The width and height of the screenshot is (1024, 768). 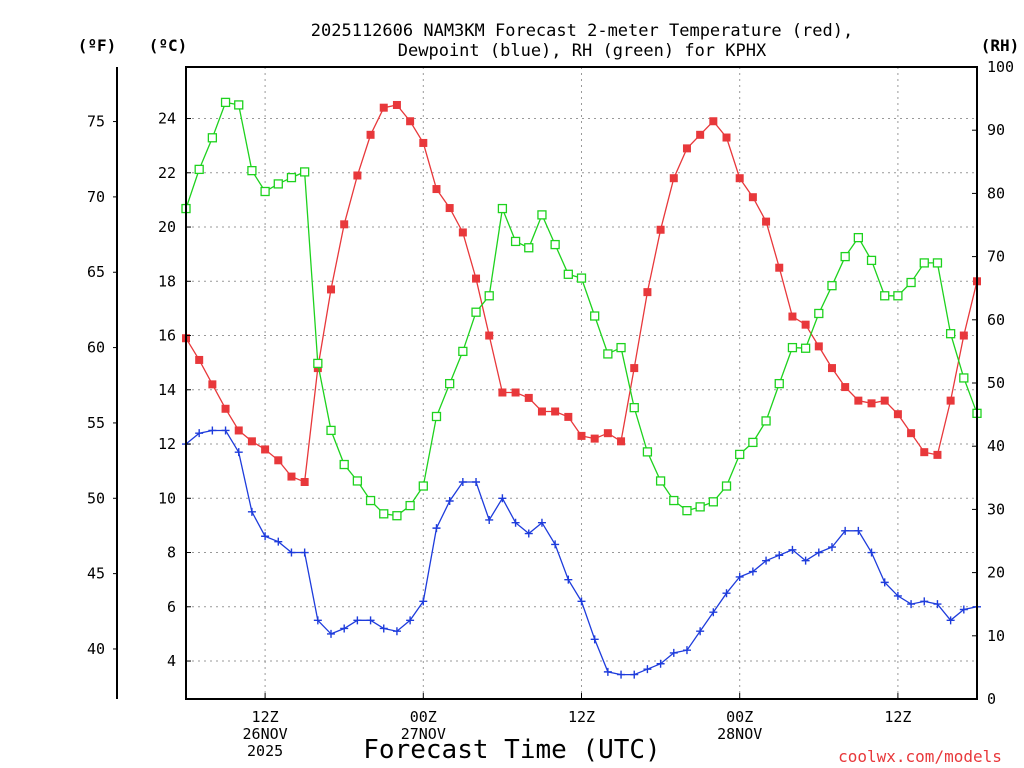 I want to click on rh-tick-label: 90, so click(x=996, y=130).